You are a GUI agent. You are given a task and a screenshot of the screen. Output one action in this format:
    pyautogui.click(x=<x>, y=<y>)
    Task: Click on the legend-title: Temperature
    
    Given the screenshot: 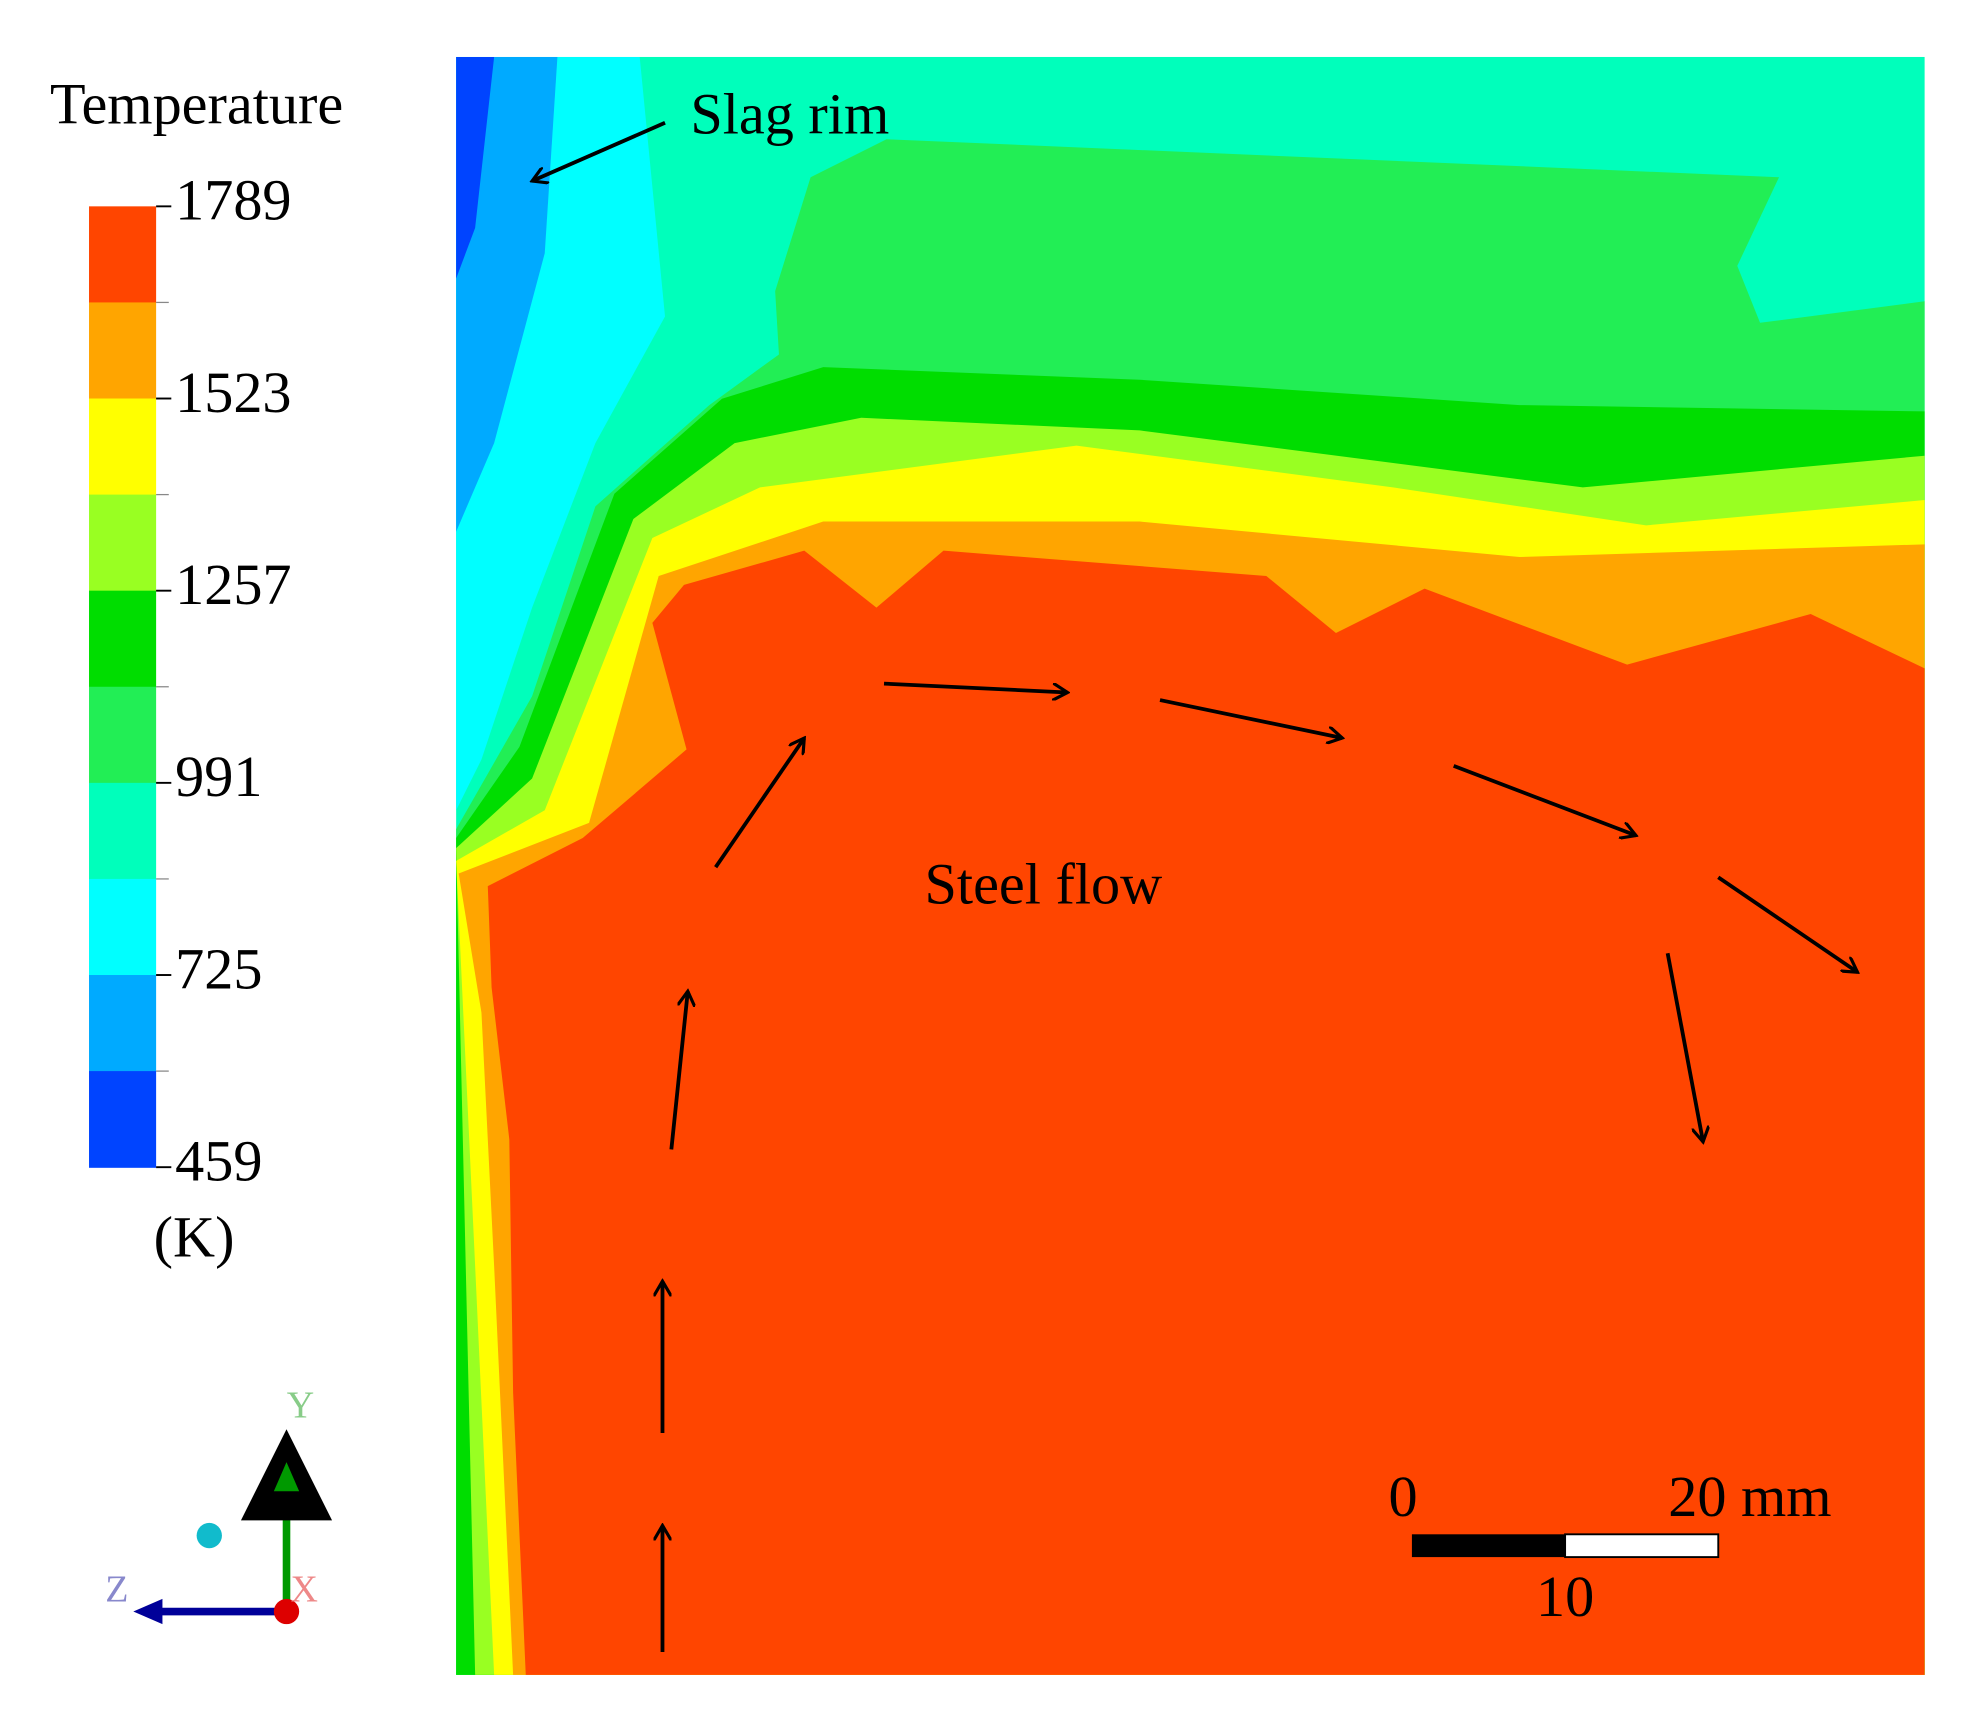 What is the action you would take?
    pyautogui.click(x=196, y=103)
    